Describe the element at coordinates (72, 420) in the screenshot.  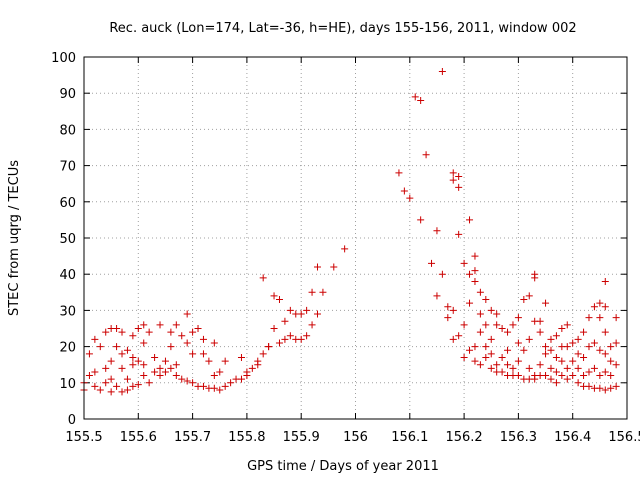
I see `y-tick-label: 0` at that location.